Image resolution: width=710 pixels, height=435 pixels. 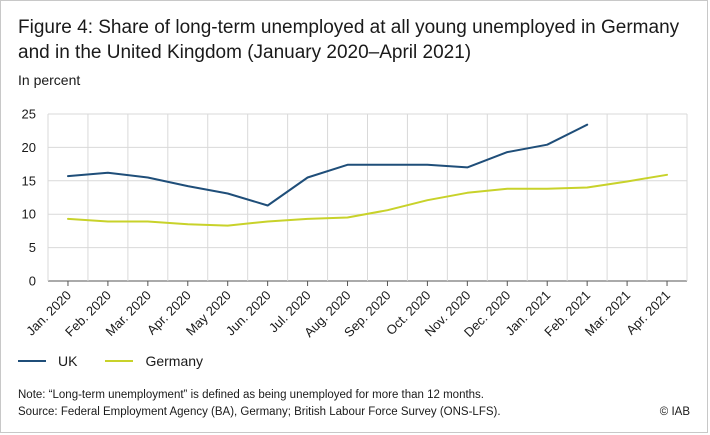 What do you see at coordinates (32, 281) in the screenshot?
I see `y-tick-label-0: 0` at bounding box center [32, 281].